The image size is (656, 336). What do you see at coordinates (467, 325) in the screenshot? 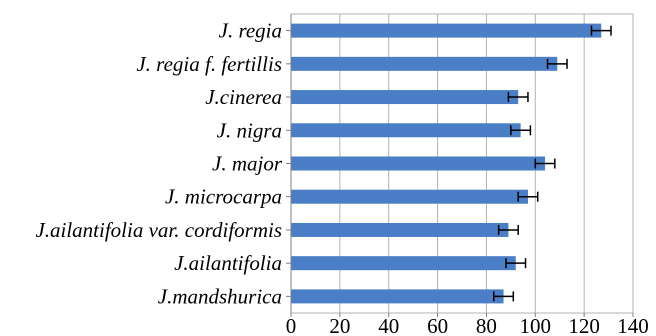
I see `x-tick-labels: 0 20 40 60 80 100 120 140` at bounding box center [467, 325].